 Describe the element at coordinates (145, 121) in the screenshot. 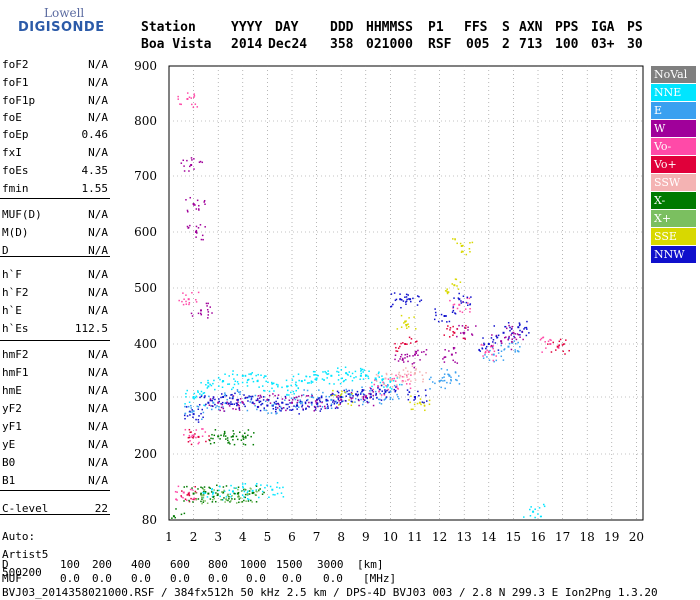

I see `y-tick-label: 800` at that location.